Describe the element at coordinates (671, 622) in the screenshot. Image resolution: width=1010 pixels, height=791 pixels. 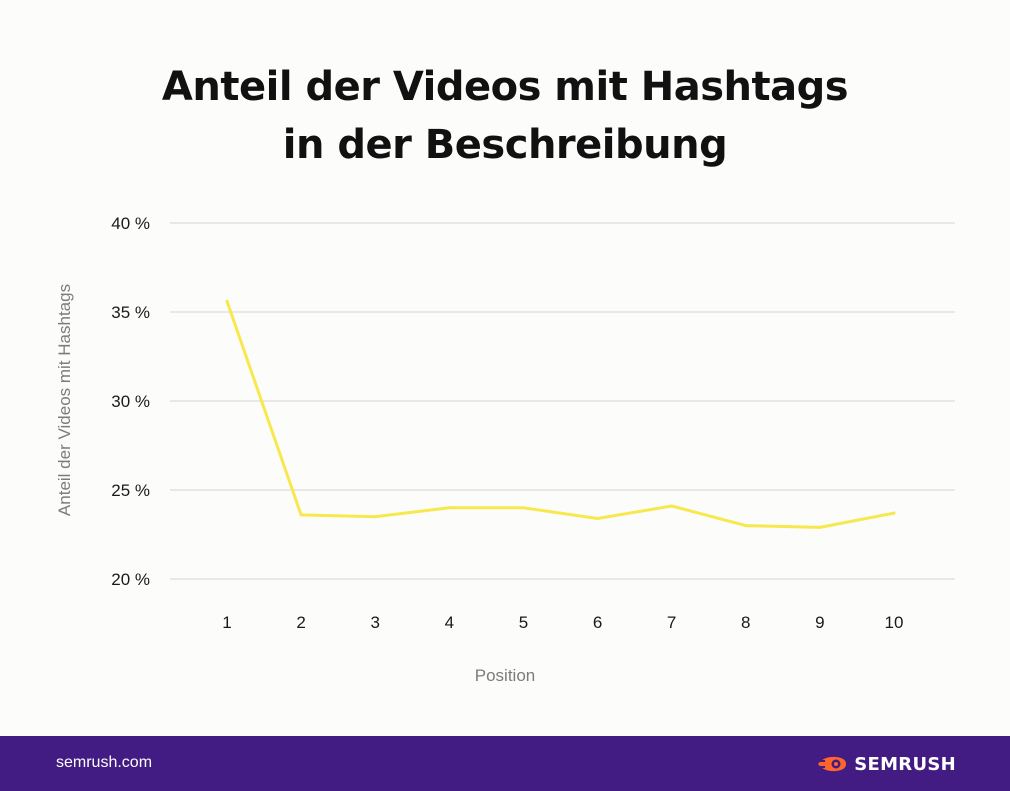
I see `x-tick-label: 7` at that location.